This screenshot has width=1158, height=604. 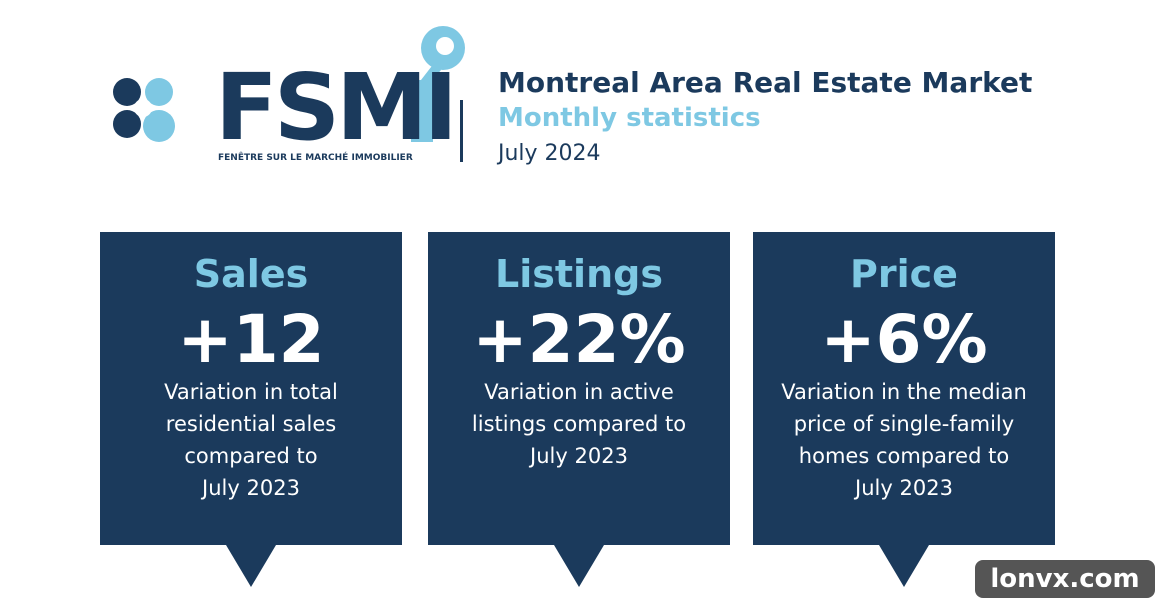 I want to click on logo-icon, so click(x=144, y=110).